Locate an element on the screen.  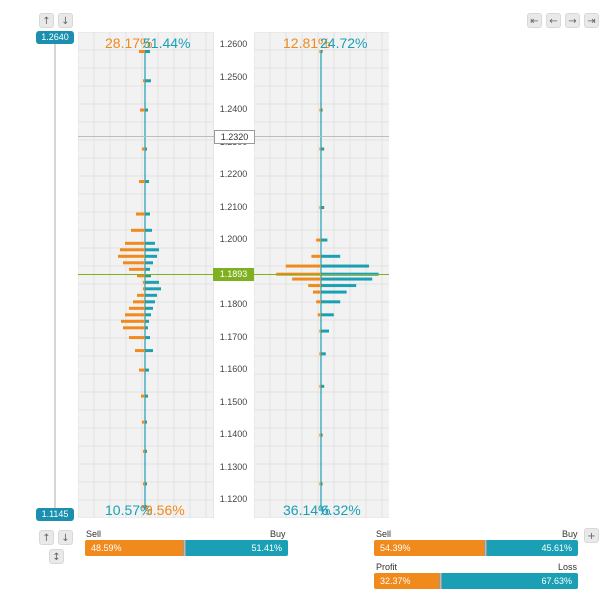
range-high-handle: 1.2640 is located at coordinates (55, 37).